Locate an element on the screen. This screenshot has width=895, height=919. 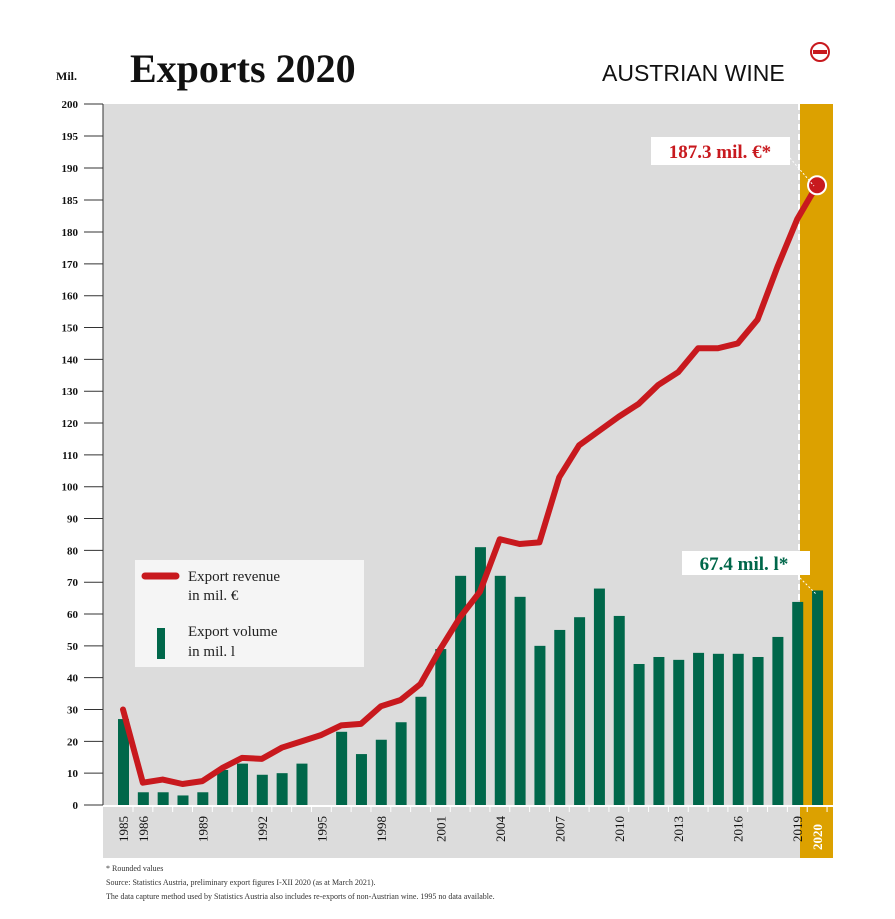
volume-bar-2015 is located at coordinates (718, 729).